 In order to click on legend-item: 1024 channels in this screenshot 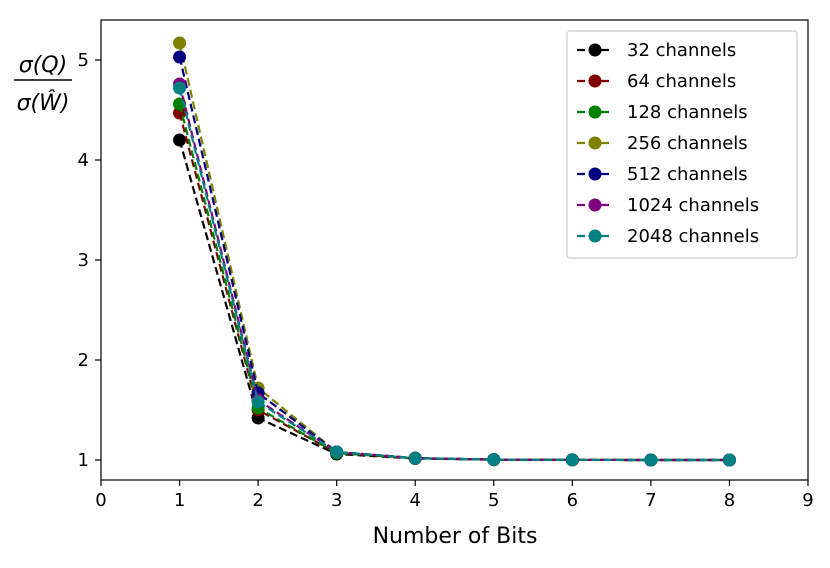, I will do `click(668, 205)`.